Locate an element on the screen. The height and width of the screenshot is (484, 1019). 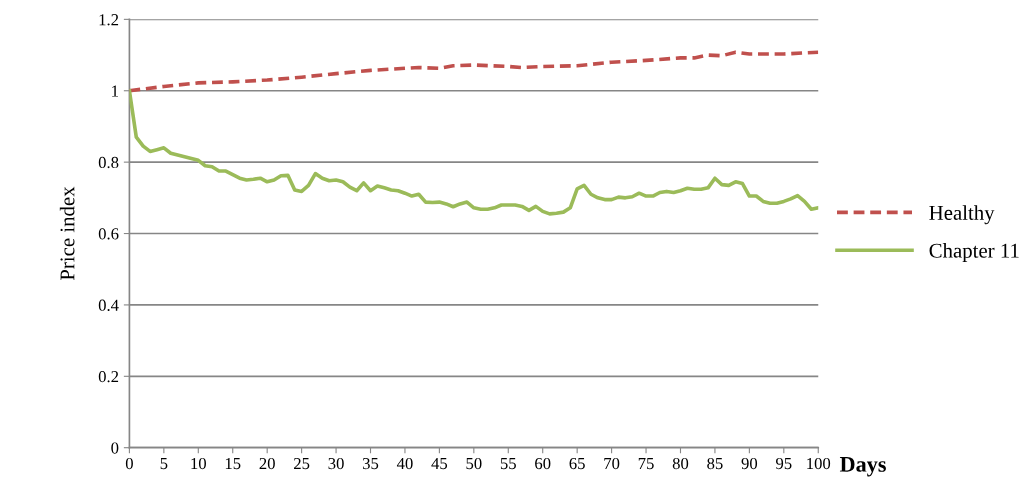
y-tick-label: 0.6 is located at coordinates (108, 234).